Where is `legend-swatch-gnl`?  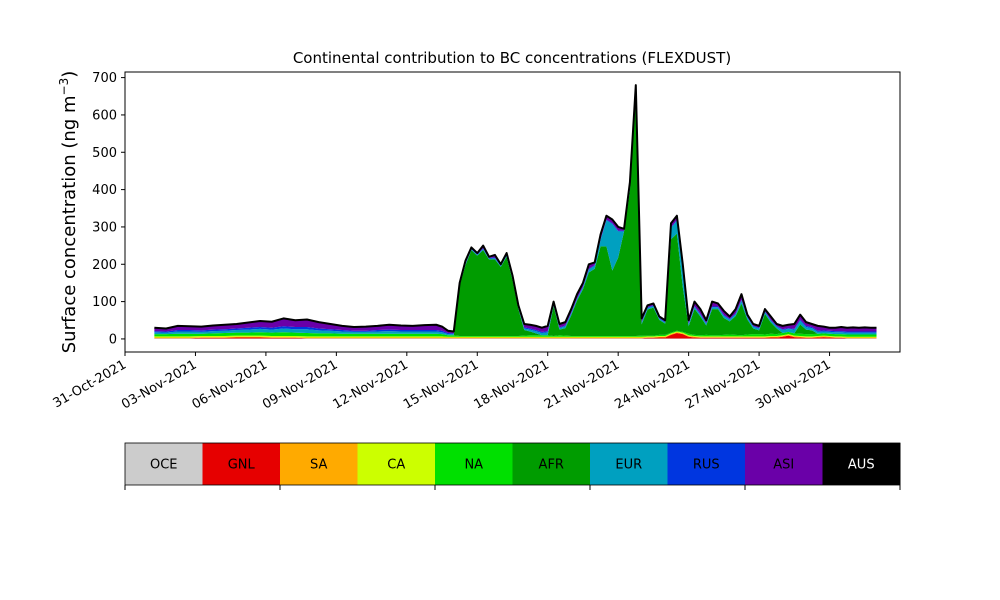 legend-swatch-gnl is located at coordinates (241, 464).